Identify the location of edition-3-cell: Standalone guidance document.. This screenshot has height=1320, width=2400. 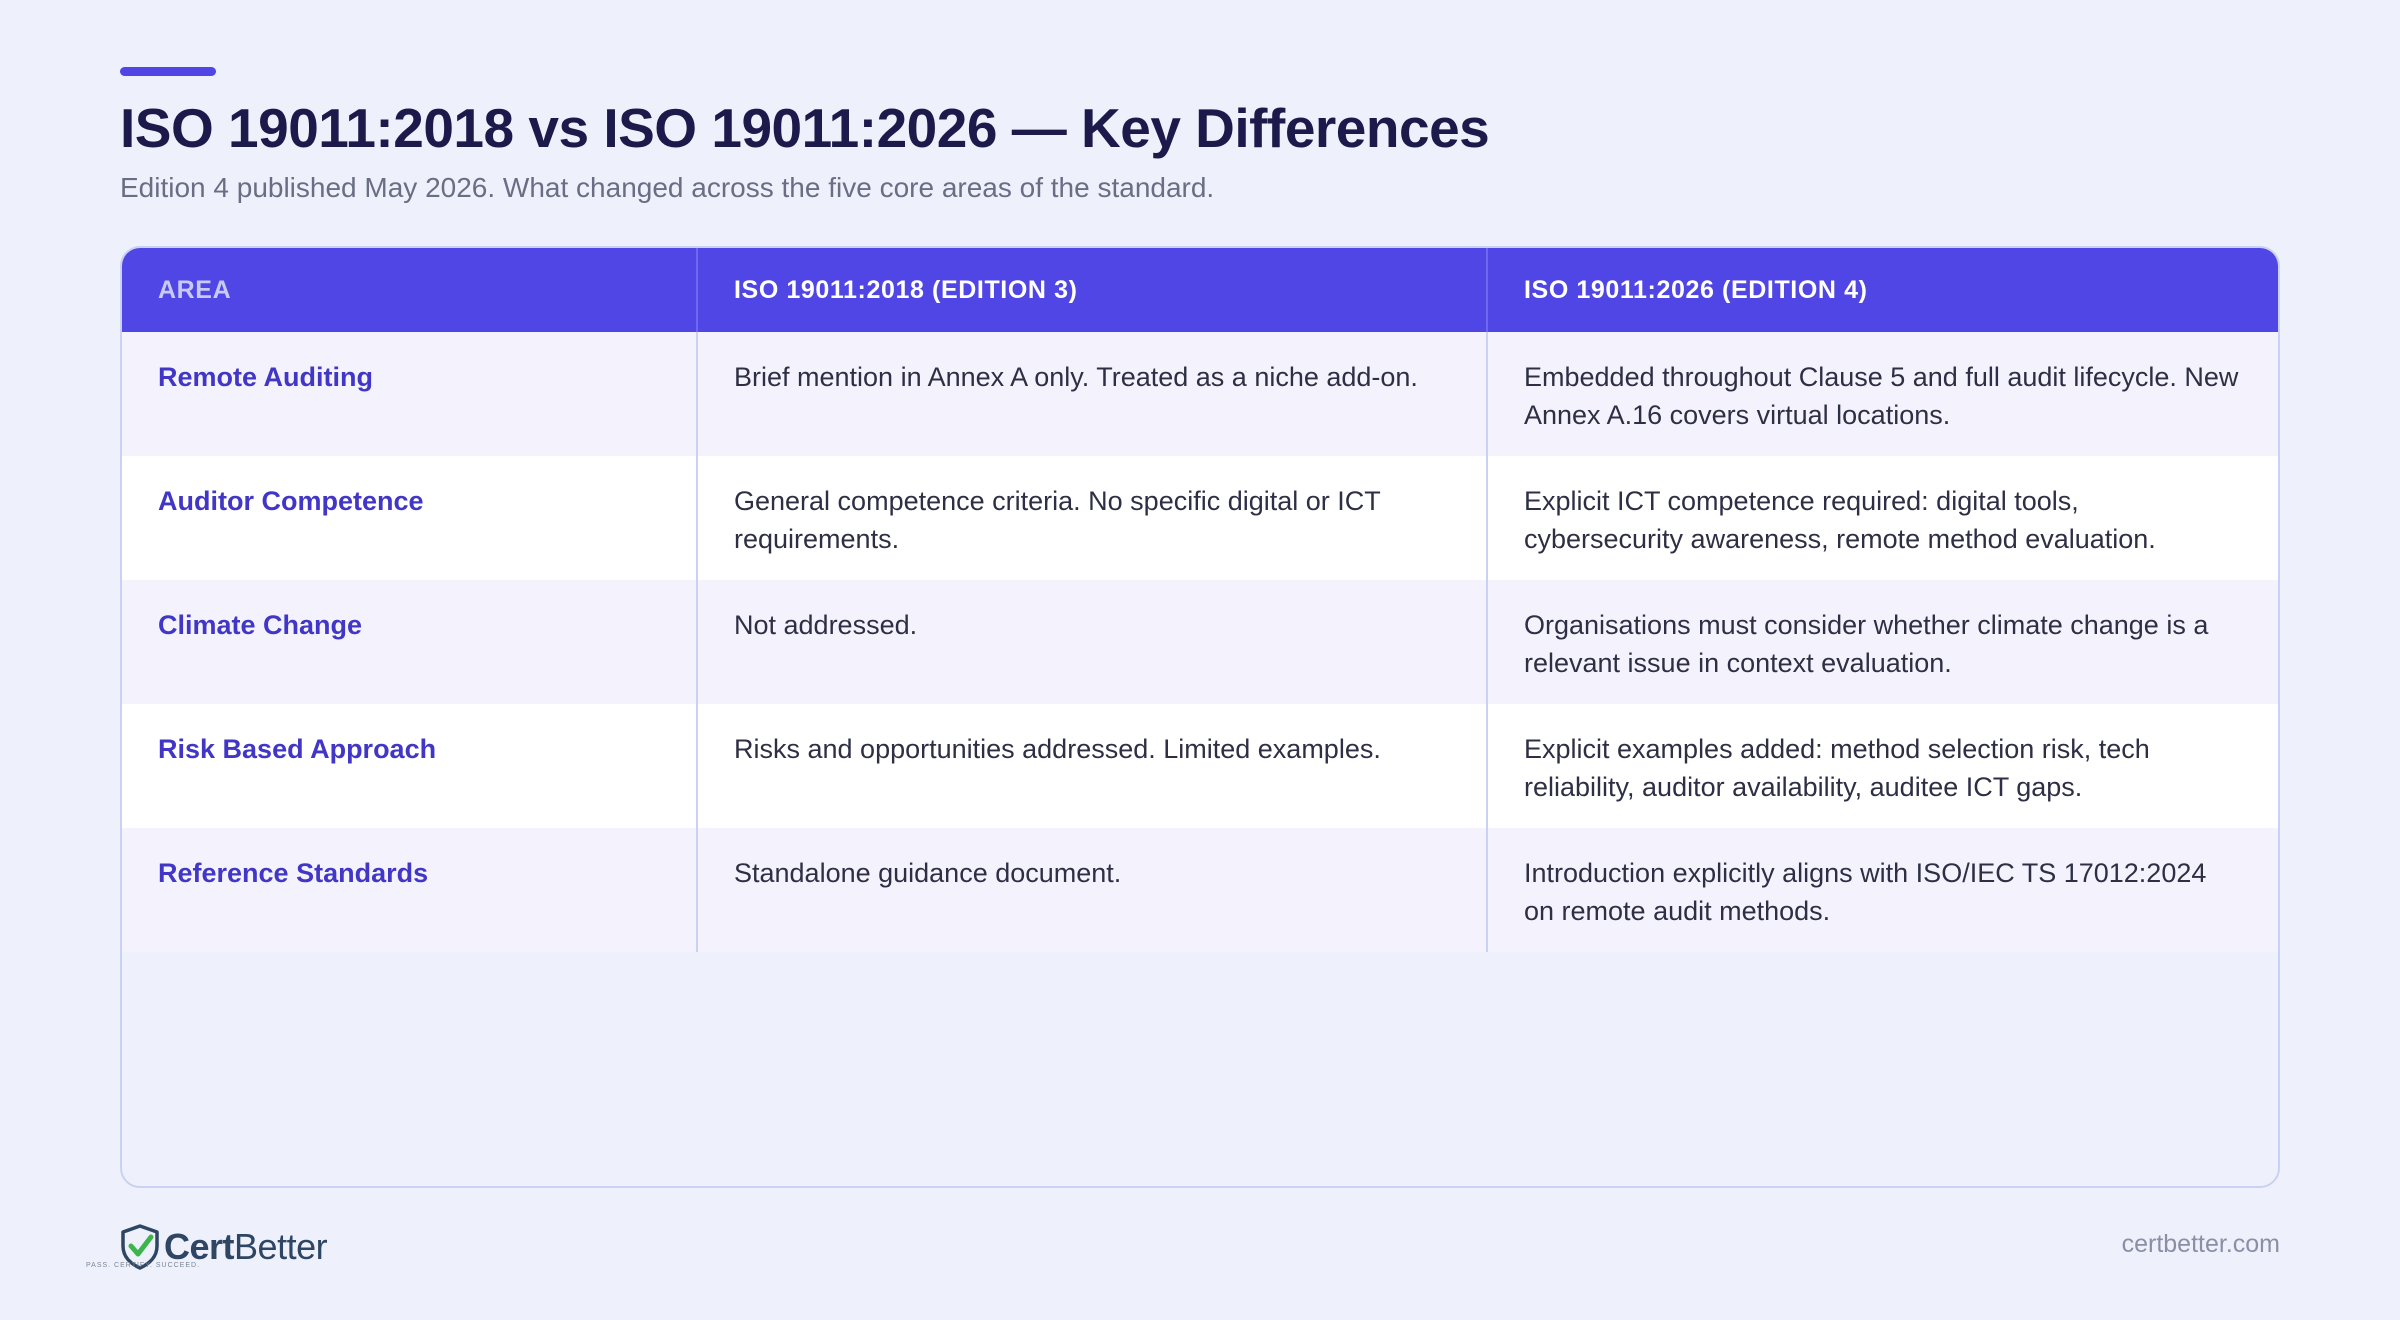
(1093, 890).